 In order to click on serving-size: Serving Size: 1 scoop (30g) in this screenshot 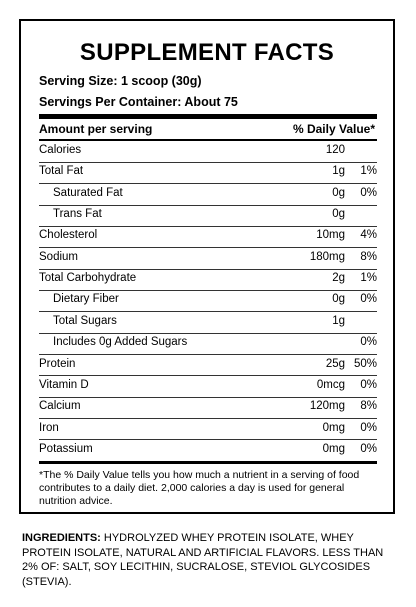, I will do `click(120, 81)`.